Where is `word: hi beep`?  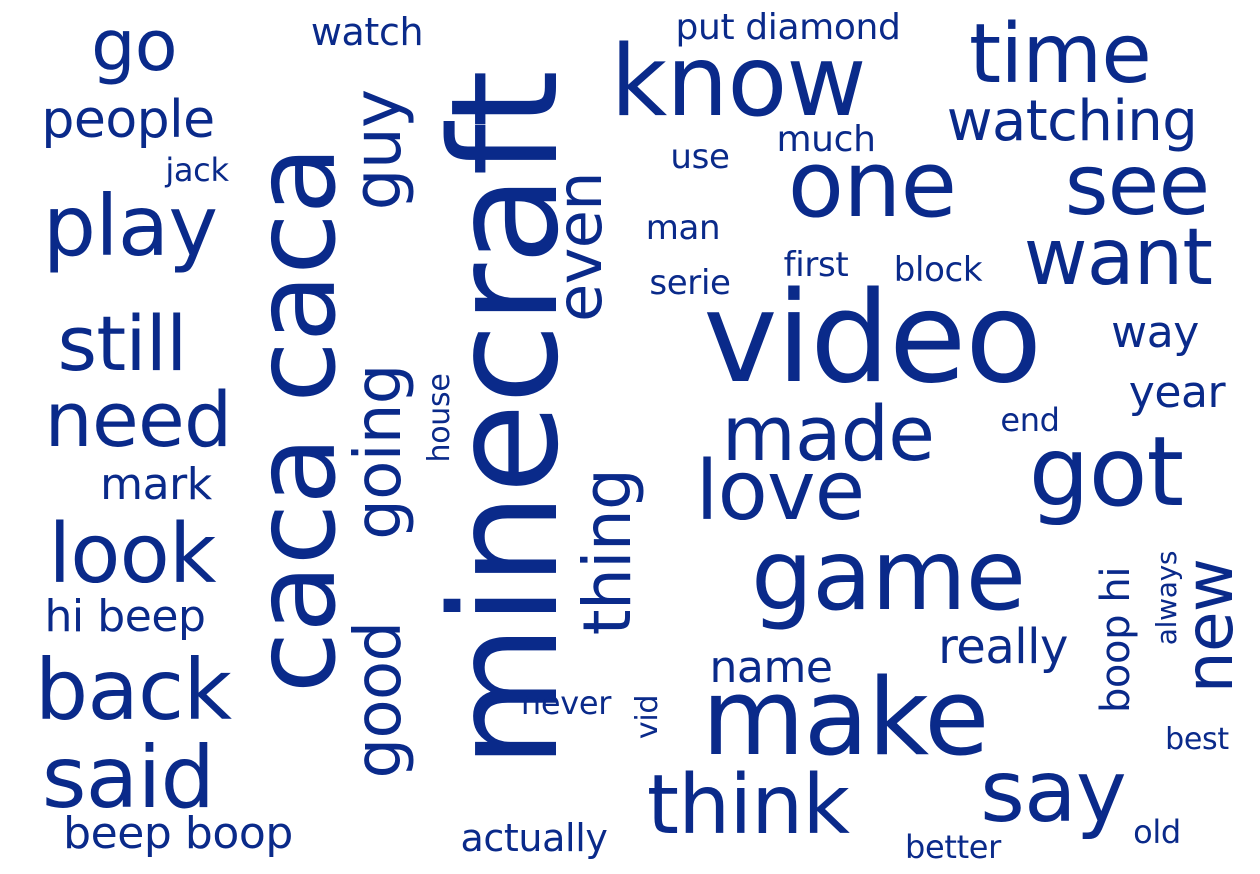
word: hi beep is located at coordinates (125, 616).